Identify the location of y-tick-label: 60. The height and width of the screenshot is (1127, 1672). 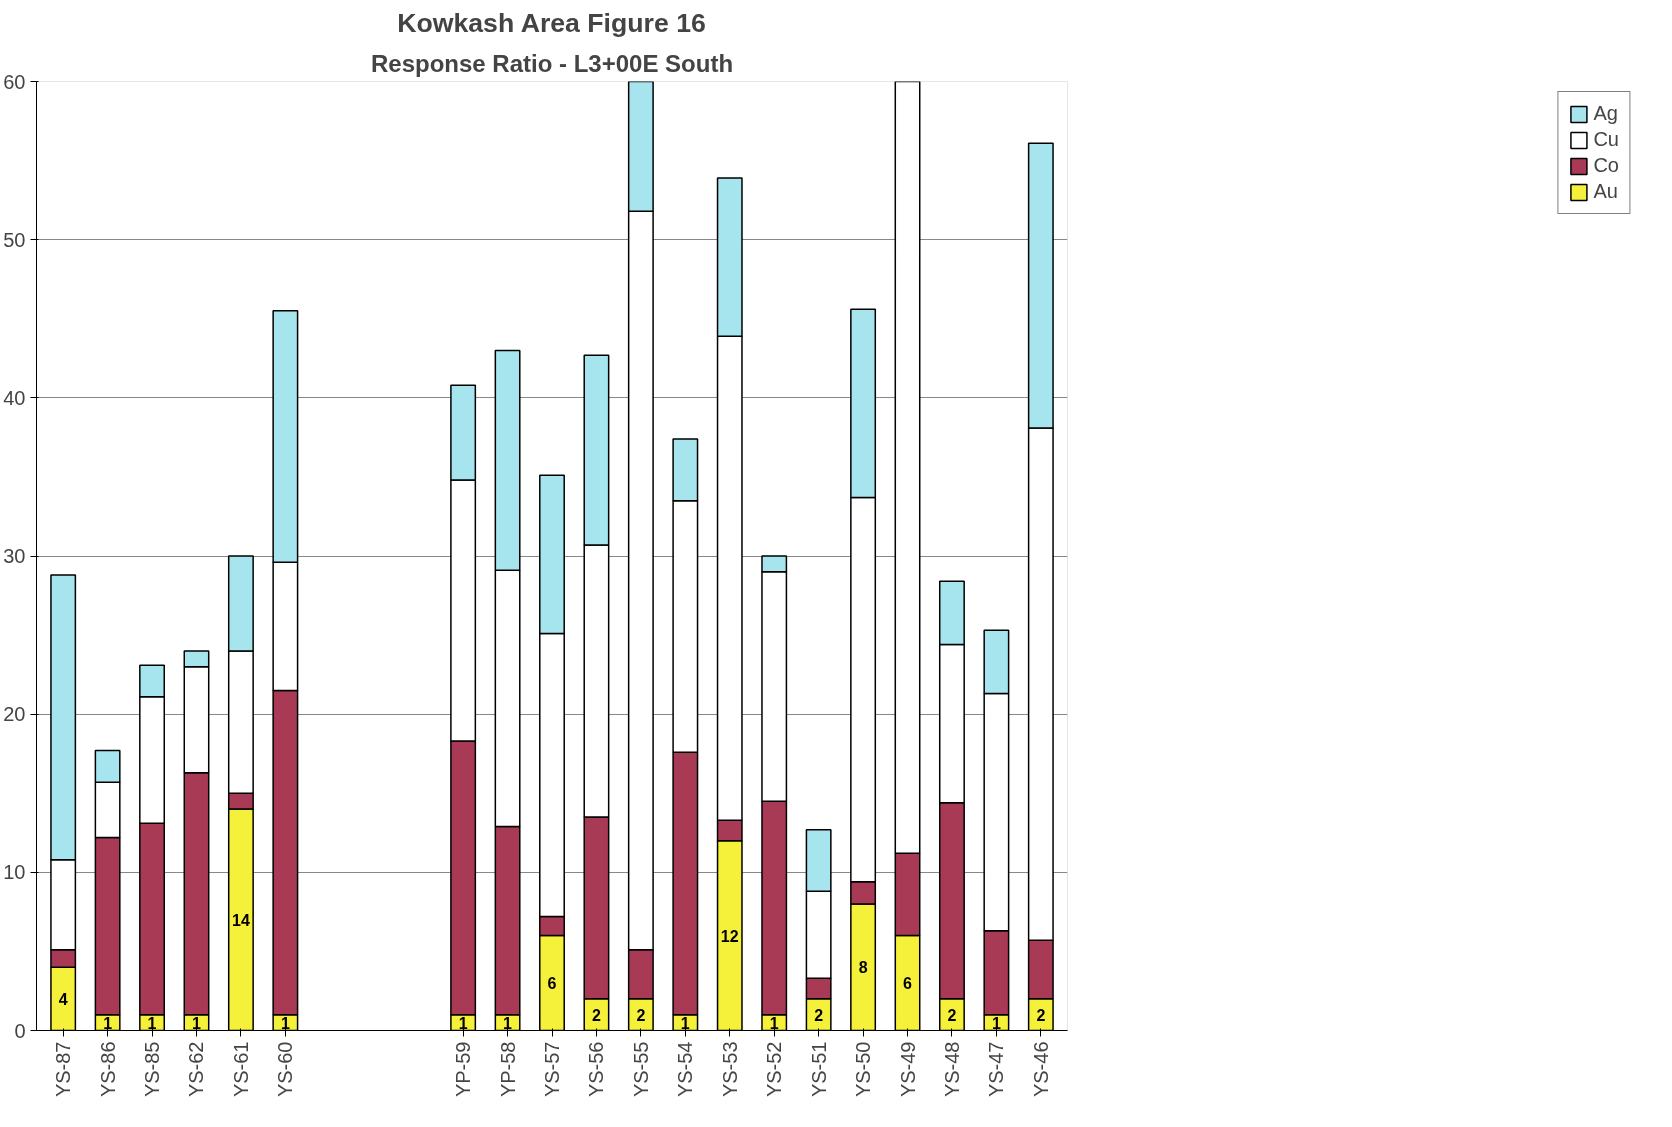
(14, 81).